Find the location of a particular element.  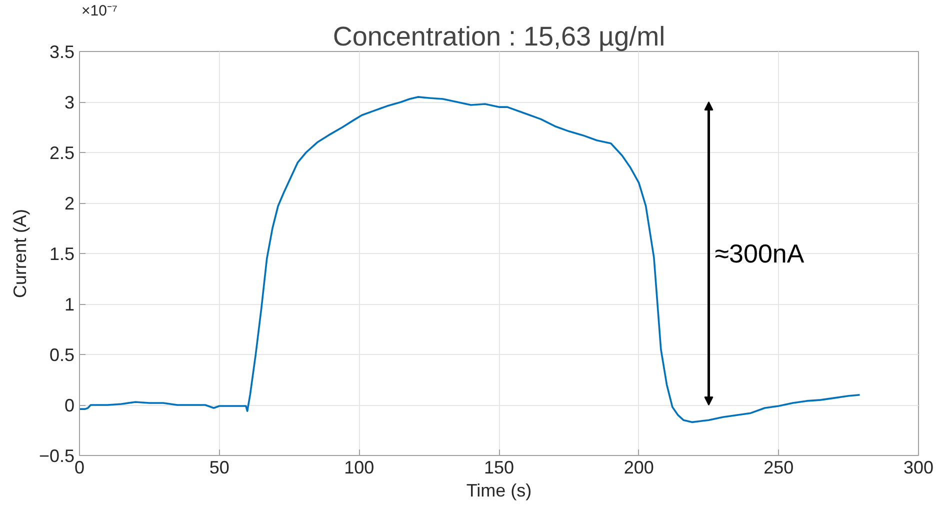

x-tick-label: 150 is located at coordinates (499, 468).